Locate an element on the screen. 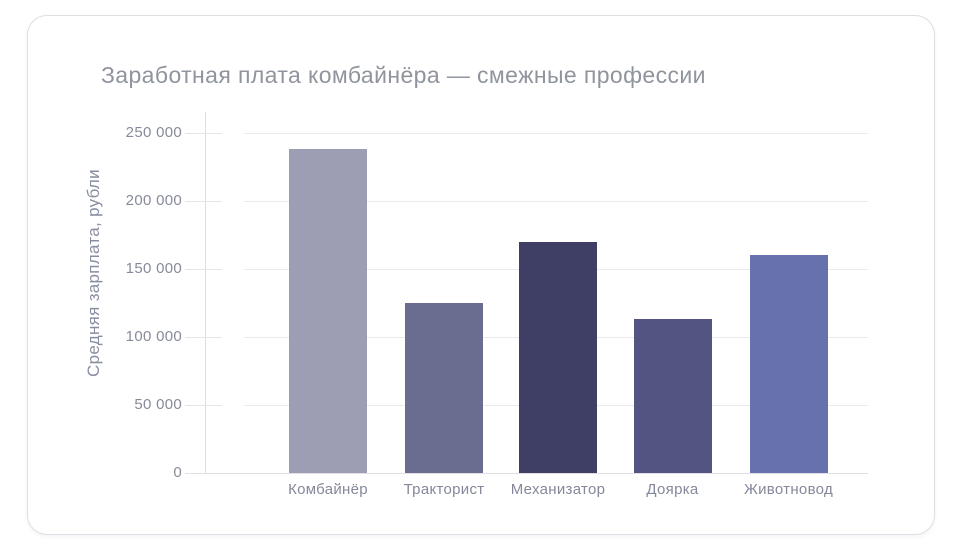  y-tick-label: 0 is located at coordinates (177, 472).